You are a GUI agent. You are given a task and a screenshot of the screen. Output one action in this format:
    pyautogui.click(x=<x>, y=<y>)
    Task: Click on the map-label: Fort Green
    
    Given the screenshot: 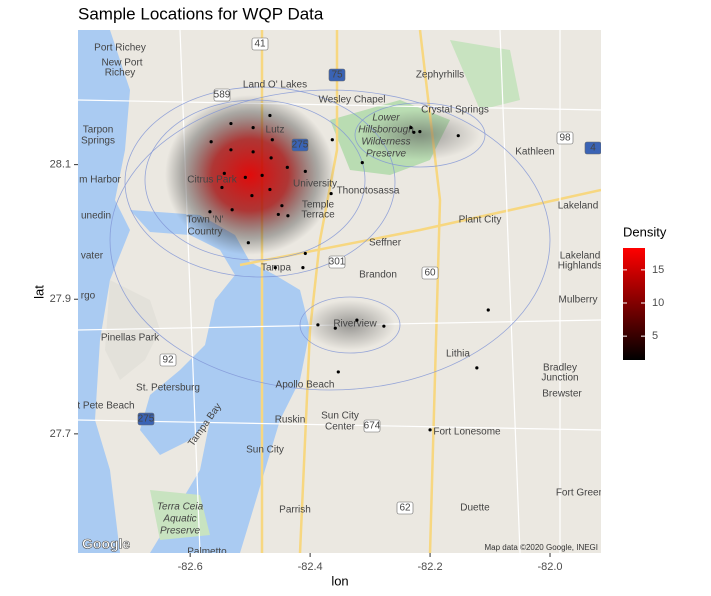 What is the action you would take?
    pyautogui.click(x=580, y=493)
    